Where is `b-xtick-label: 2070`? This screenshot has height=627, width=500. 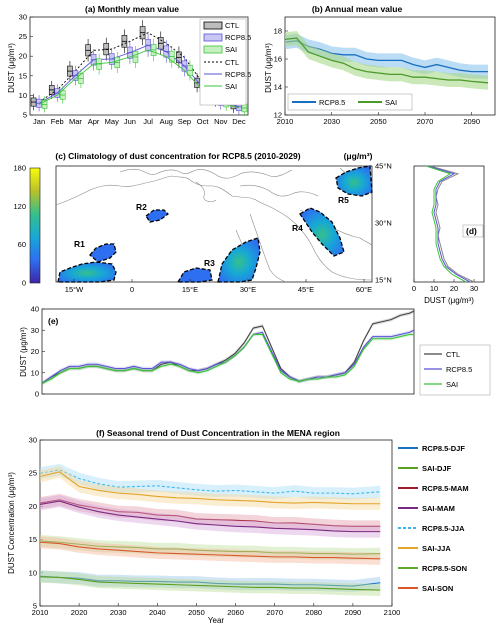 b-xtick-label: 2070 is located at coordinates (425, 121).